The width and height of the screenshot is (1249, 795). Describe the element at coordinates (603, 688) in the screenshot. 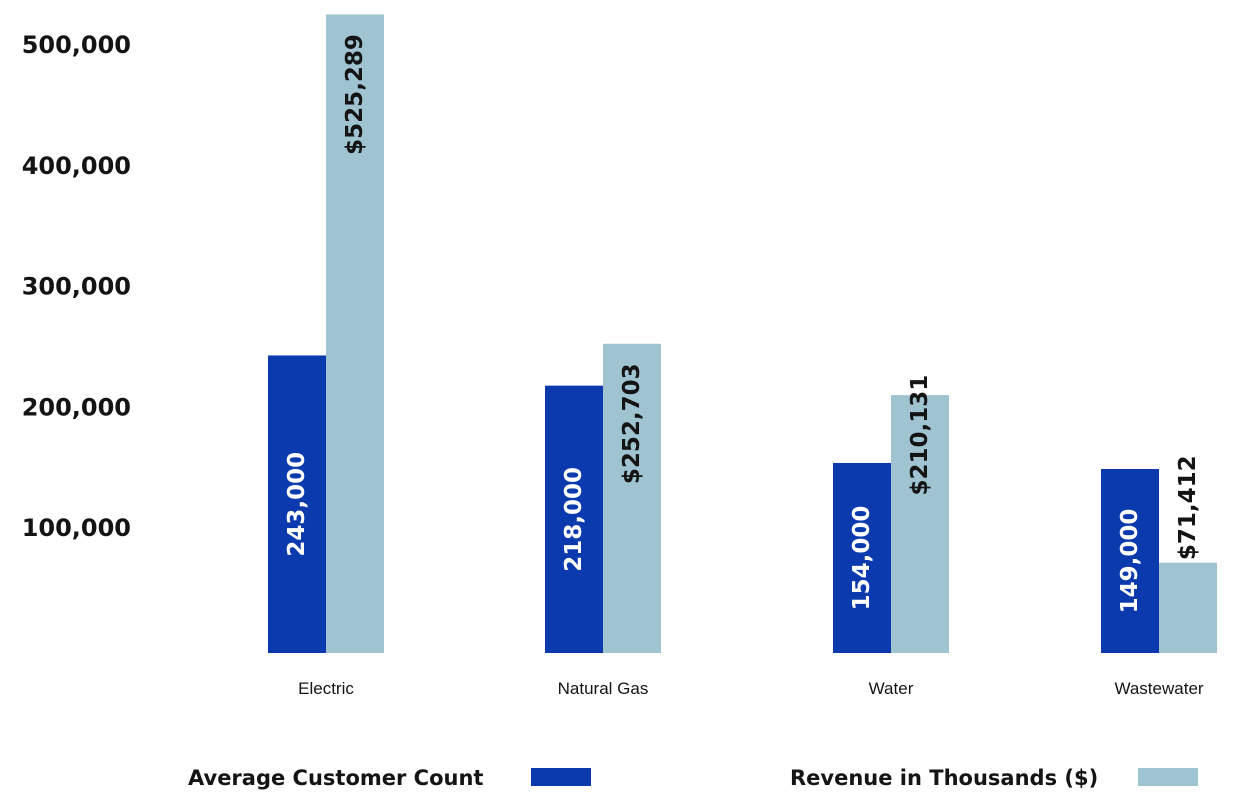

I see `x-tick-label: Natural Gas` at that location.